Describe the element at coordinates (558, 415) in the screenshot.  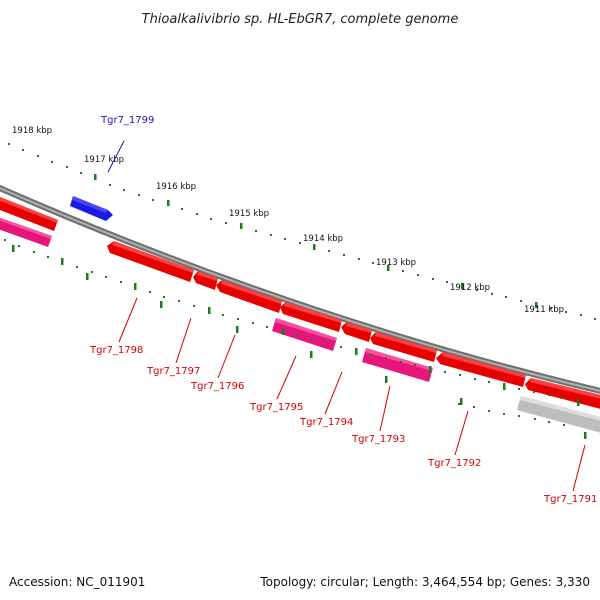
I see `other-feature-grey` at that location.